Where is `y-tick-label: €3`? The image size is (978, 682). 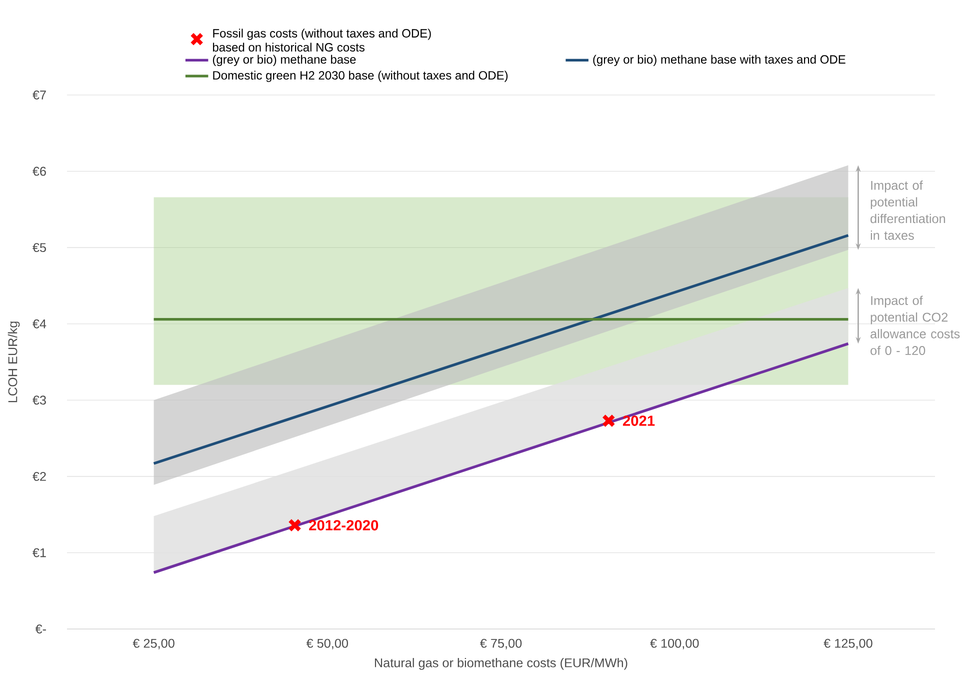
y-tick-label: €3 is located at coordinates (39, 400).